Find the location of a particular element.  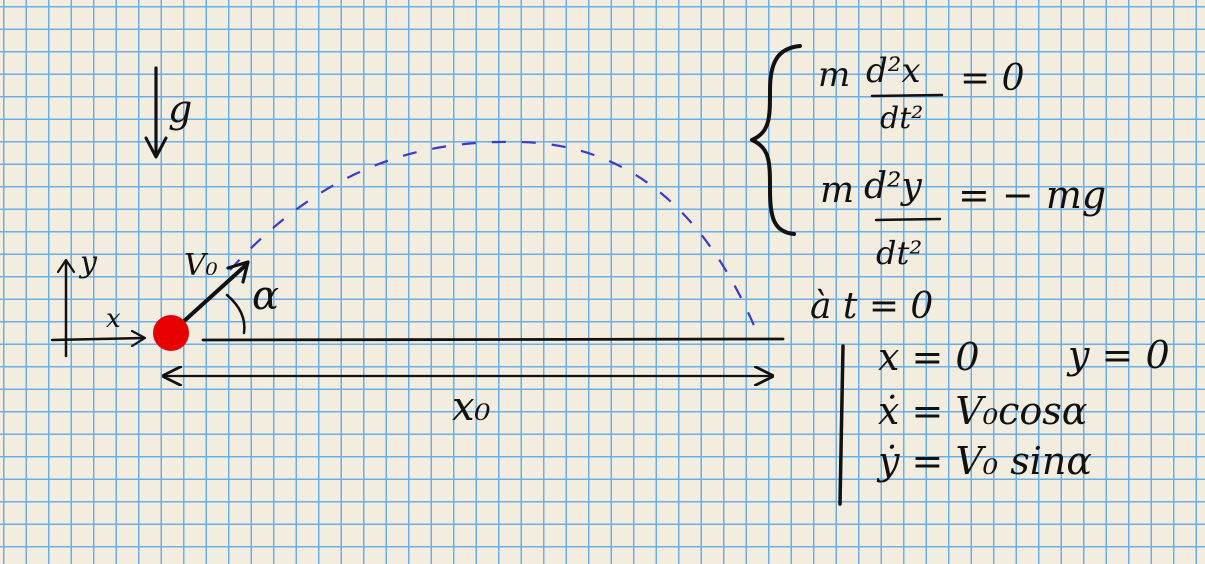

velocity-vector is located at coordinates (210, 297).